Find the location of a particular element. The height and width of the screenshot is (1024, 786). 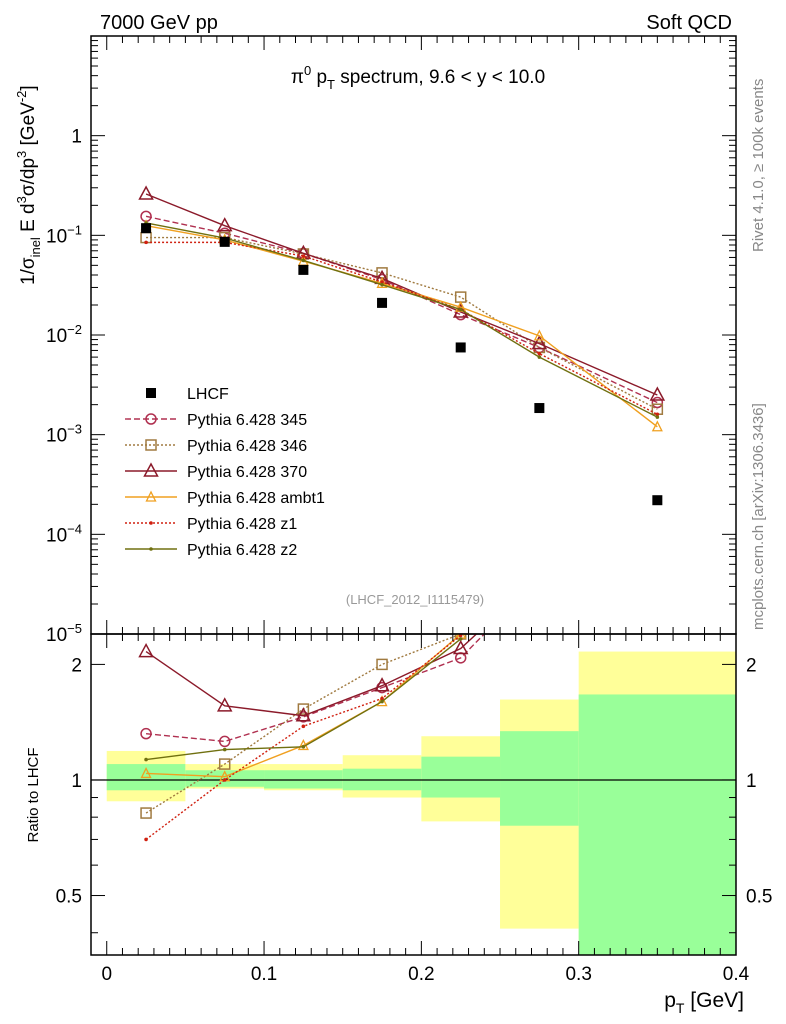

main-title: π0 pT spectrum, 9.6 < y < 10.0 is located at coordinates (418, 77).